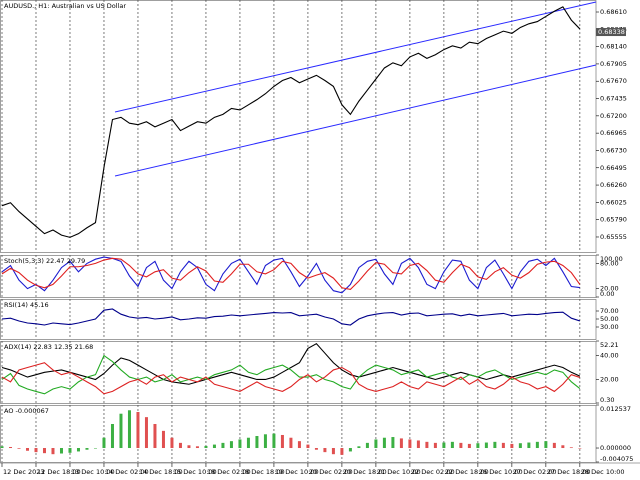  What do you see at coordinates (613, 64) in the screenshot?
I see `y-tick-label: 0.67905` at bounding box center [613, 64].